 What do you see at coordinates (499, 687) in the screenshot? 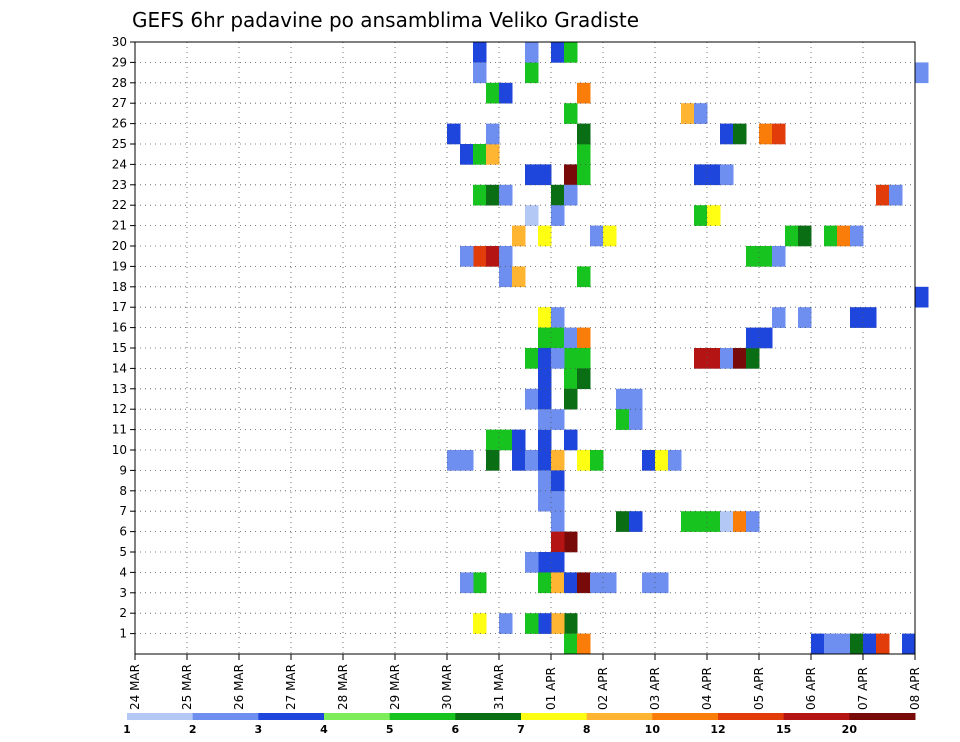
I see `x-tick-label: 31 MAR` at bounding box center [499, 687].